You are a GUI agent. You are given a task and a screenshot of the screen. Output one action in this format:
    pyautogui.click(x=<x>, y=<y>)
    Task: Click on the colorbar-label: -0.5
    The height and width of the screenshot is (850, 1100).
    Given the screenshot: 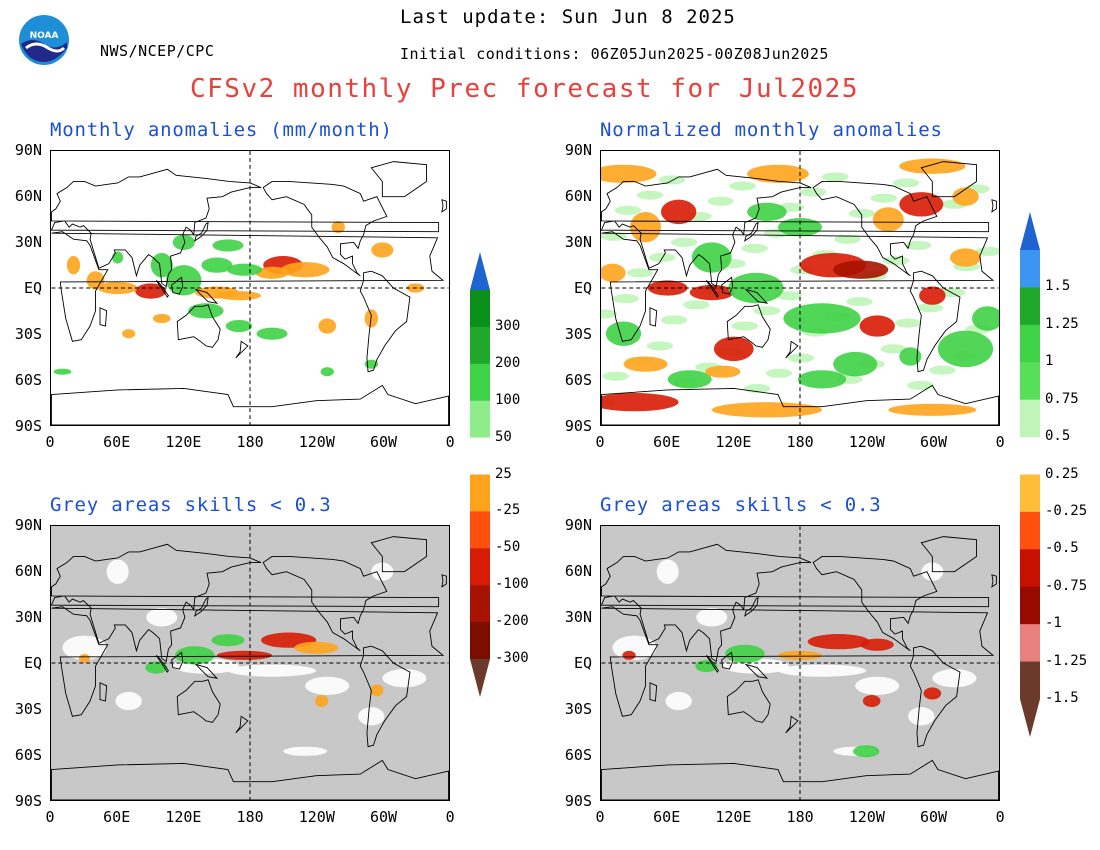 What is the action you would take?
    pyautogui.click(x=1062, y=548)
    